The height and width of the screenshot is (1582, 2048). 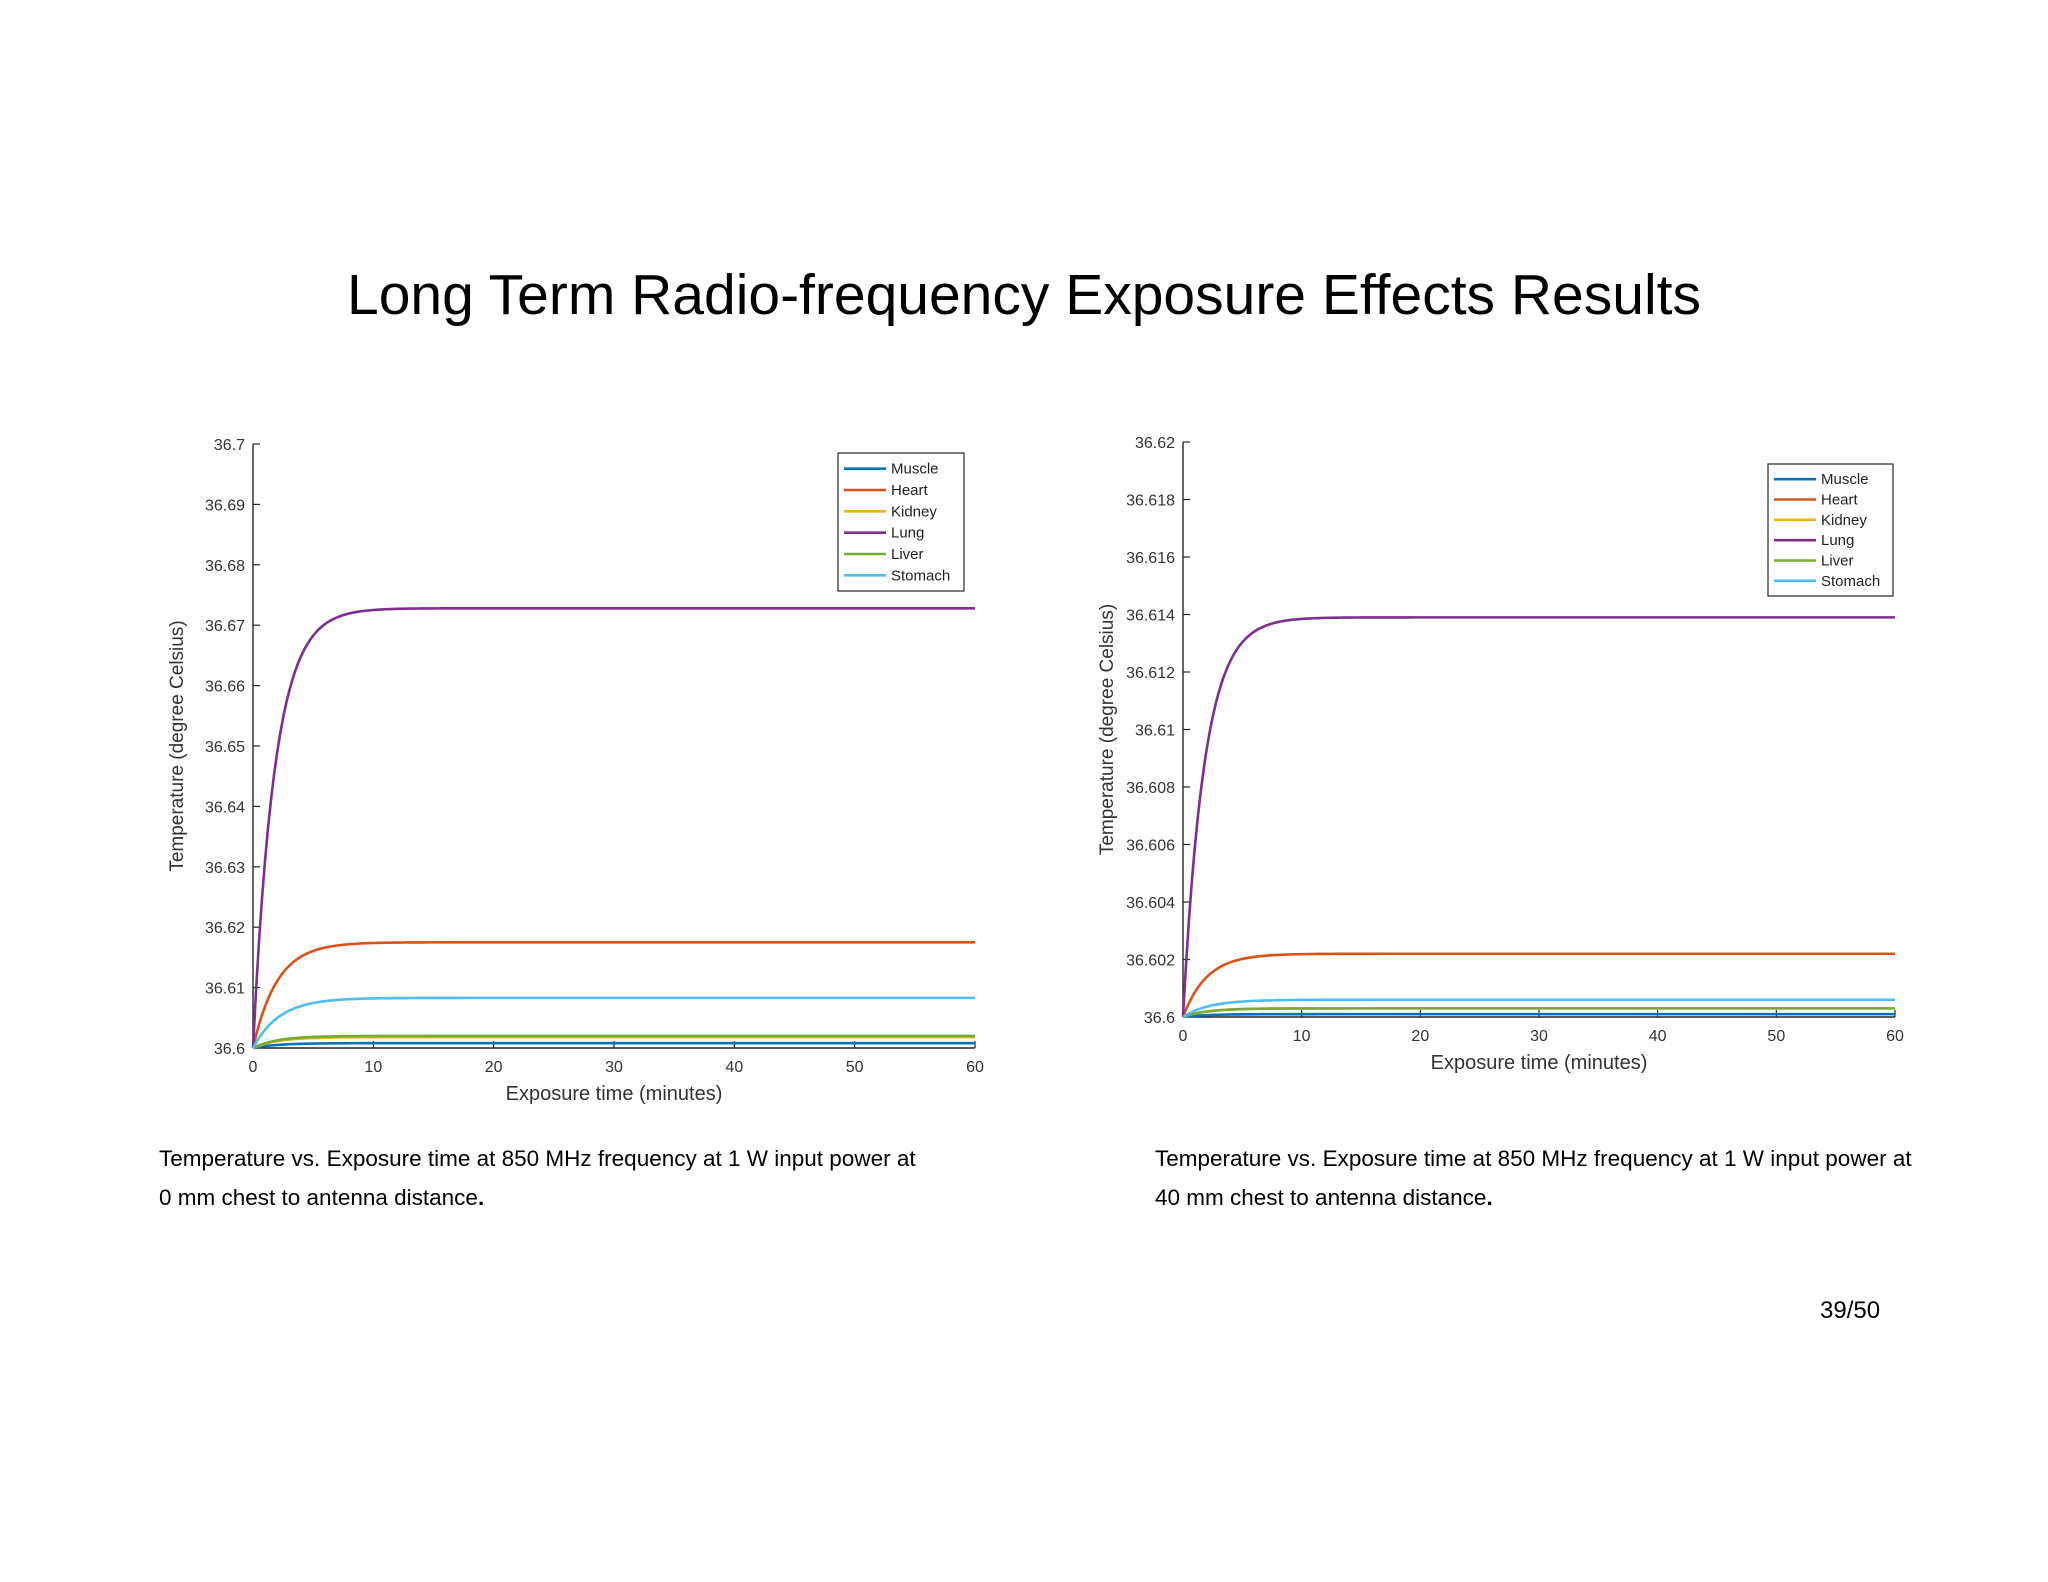 I want to click on y-tick-label: 36.64, so click(x=225, y=807).